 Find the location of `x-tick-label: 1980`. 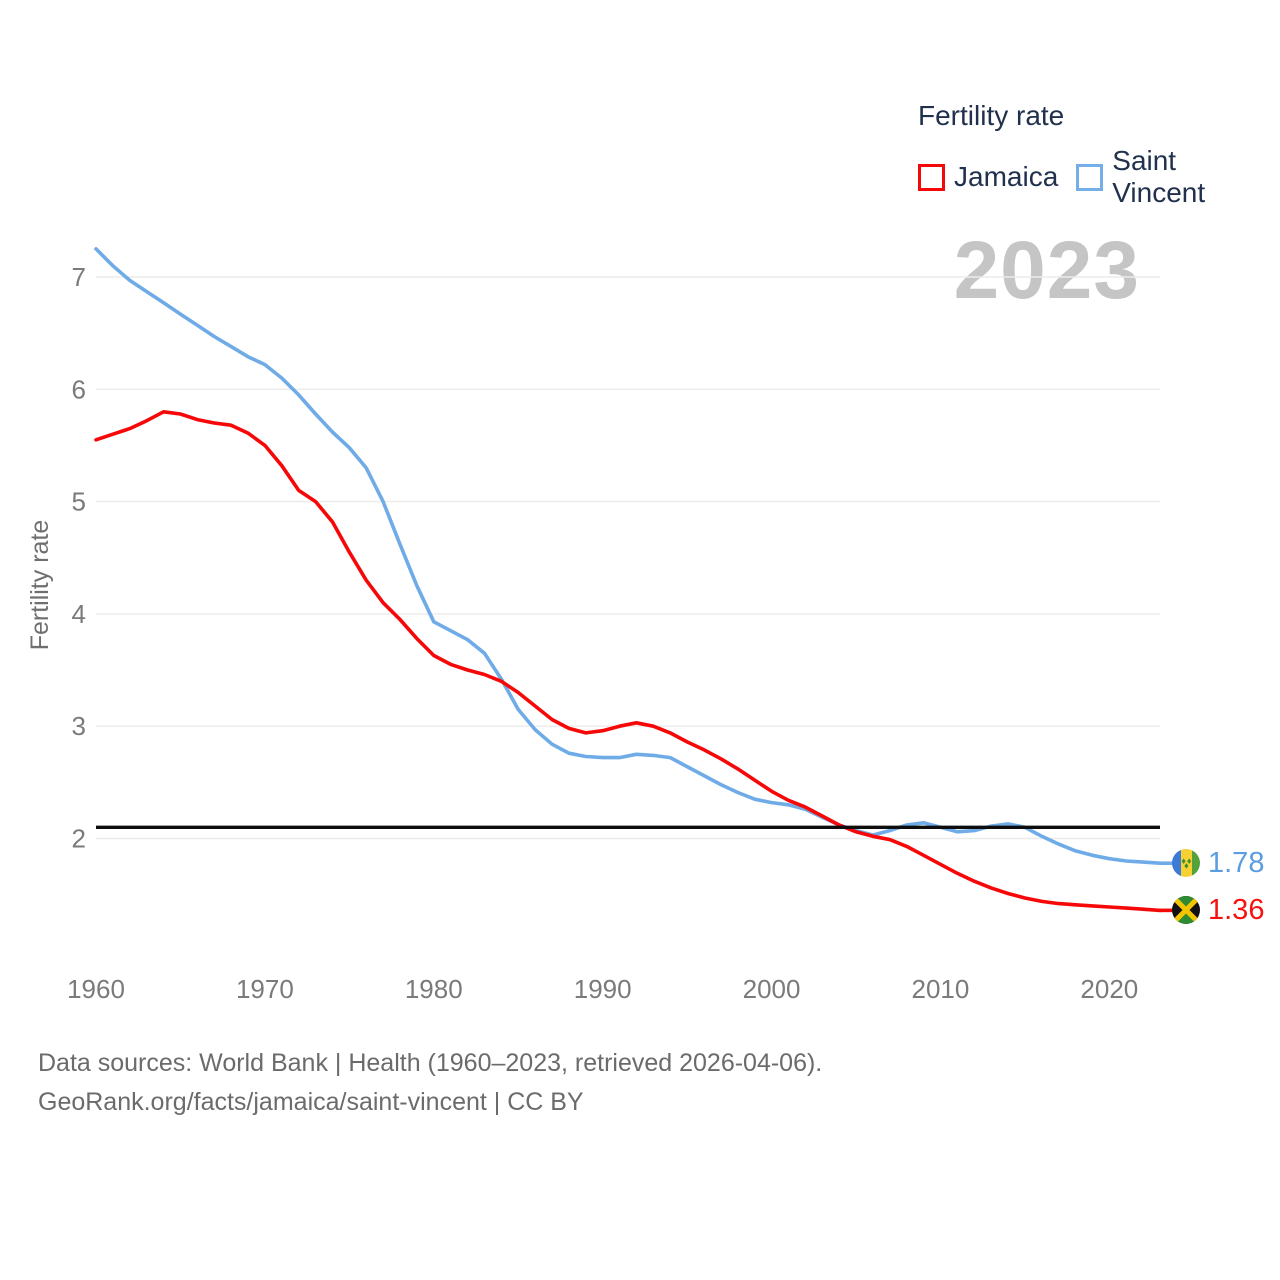

x-tick-label: 1980 is located at coordinates (434, 989).